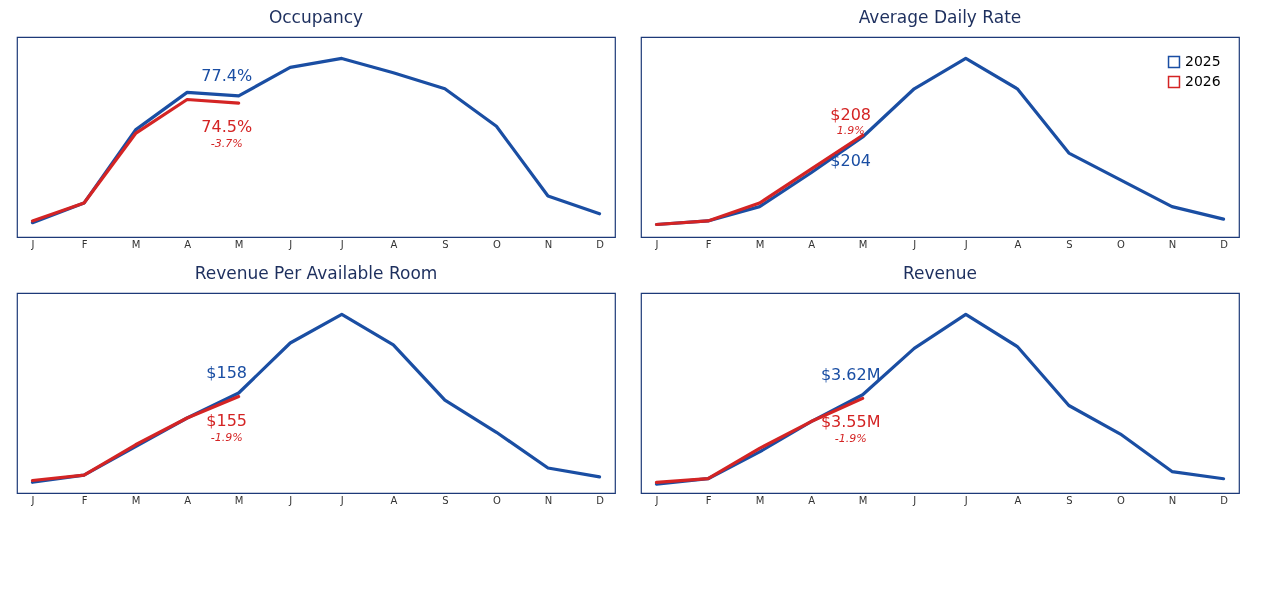 This screenshot has width=1277, height=592. I want to click on chart-title: Average Daily Rate, so click(940, 17).